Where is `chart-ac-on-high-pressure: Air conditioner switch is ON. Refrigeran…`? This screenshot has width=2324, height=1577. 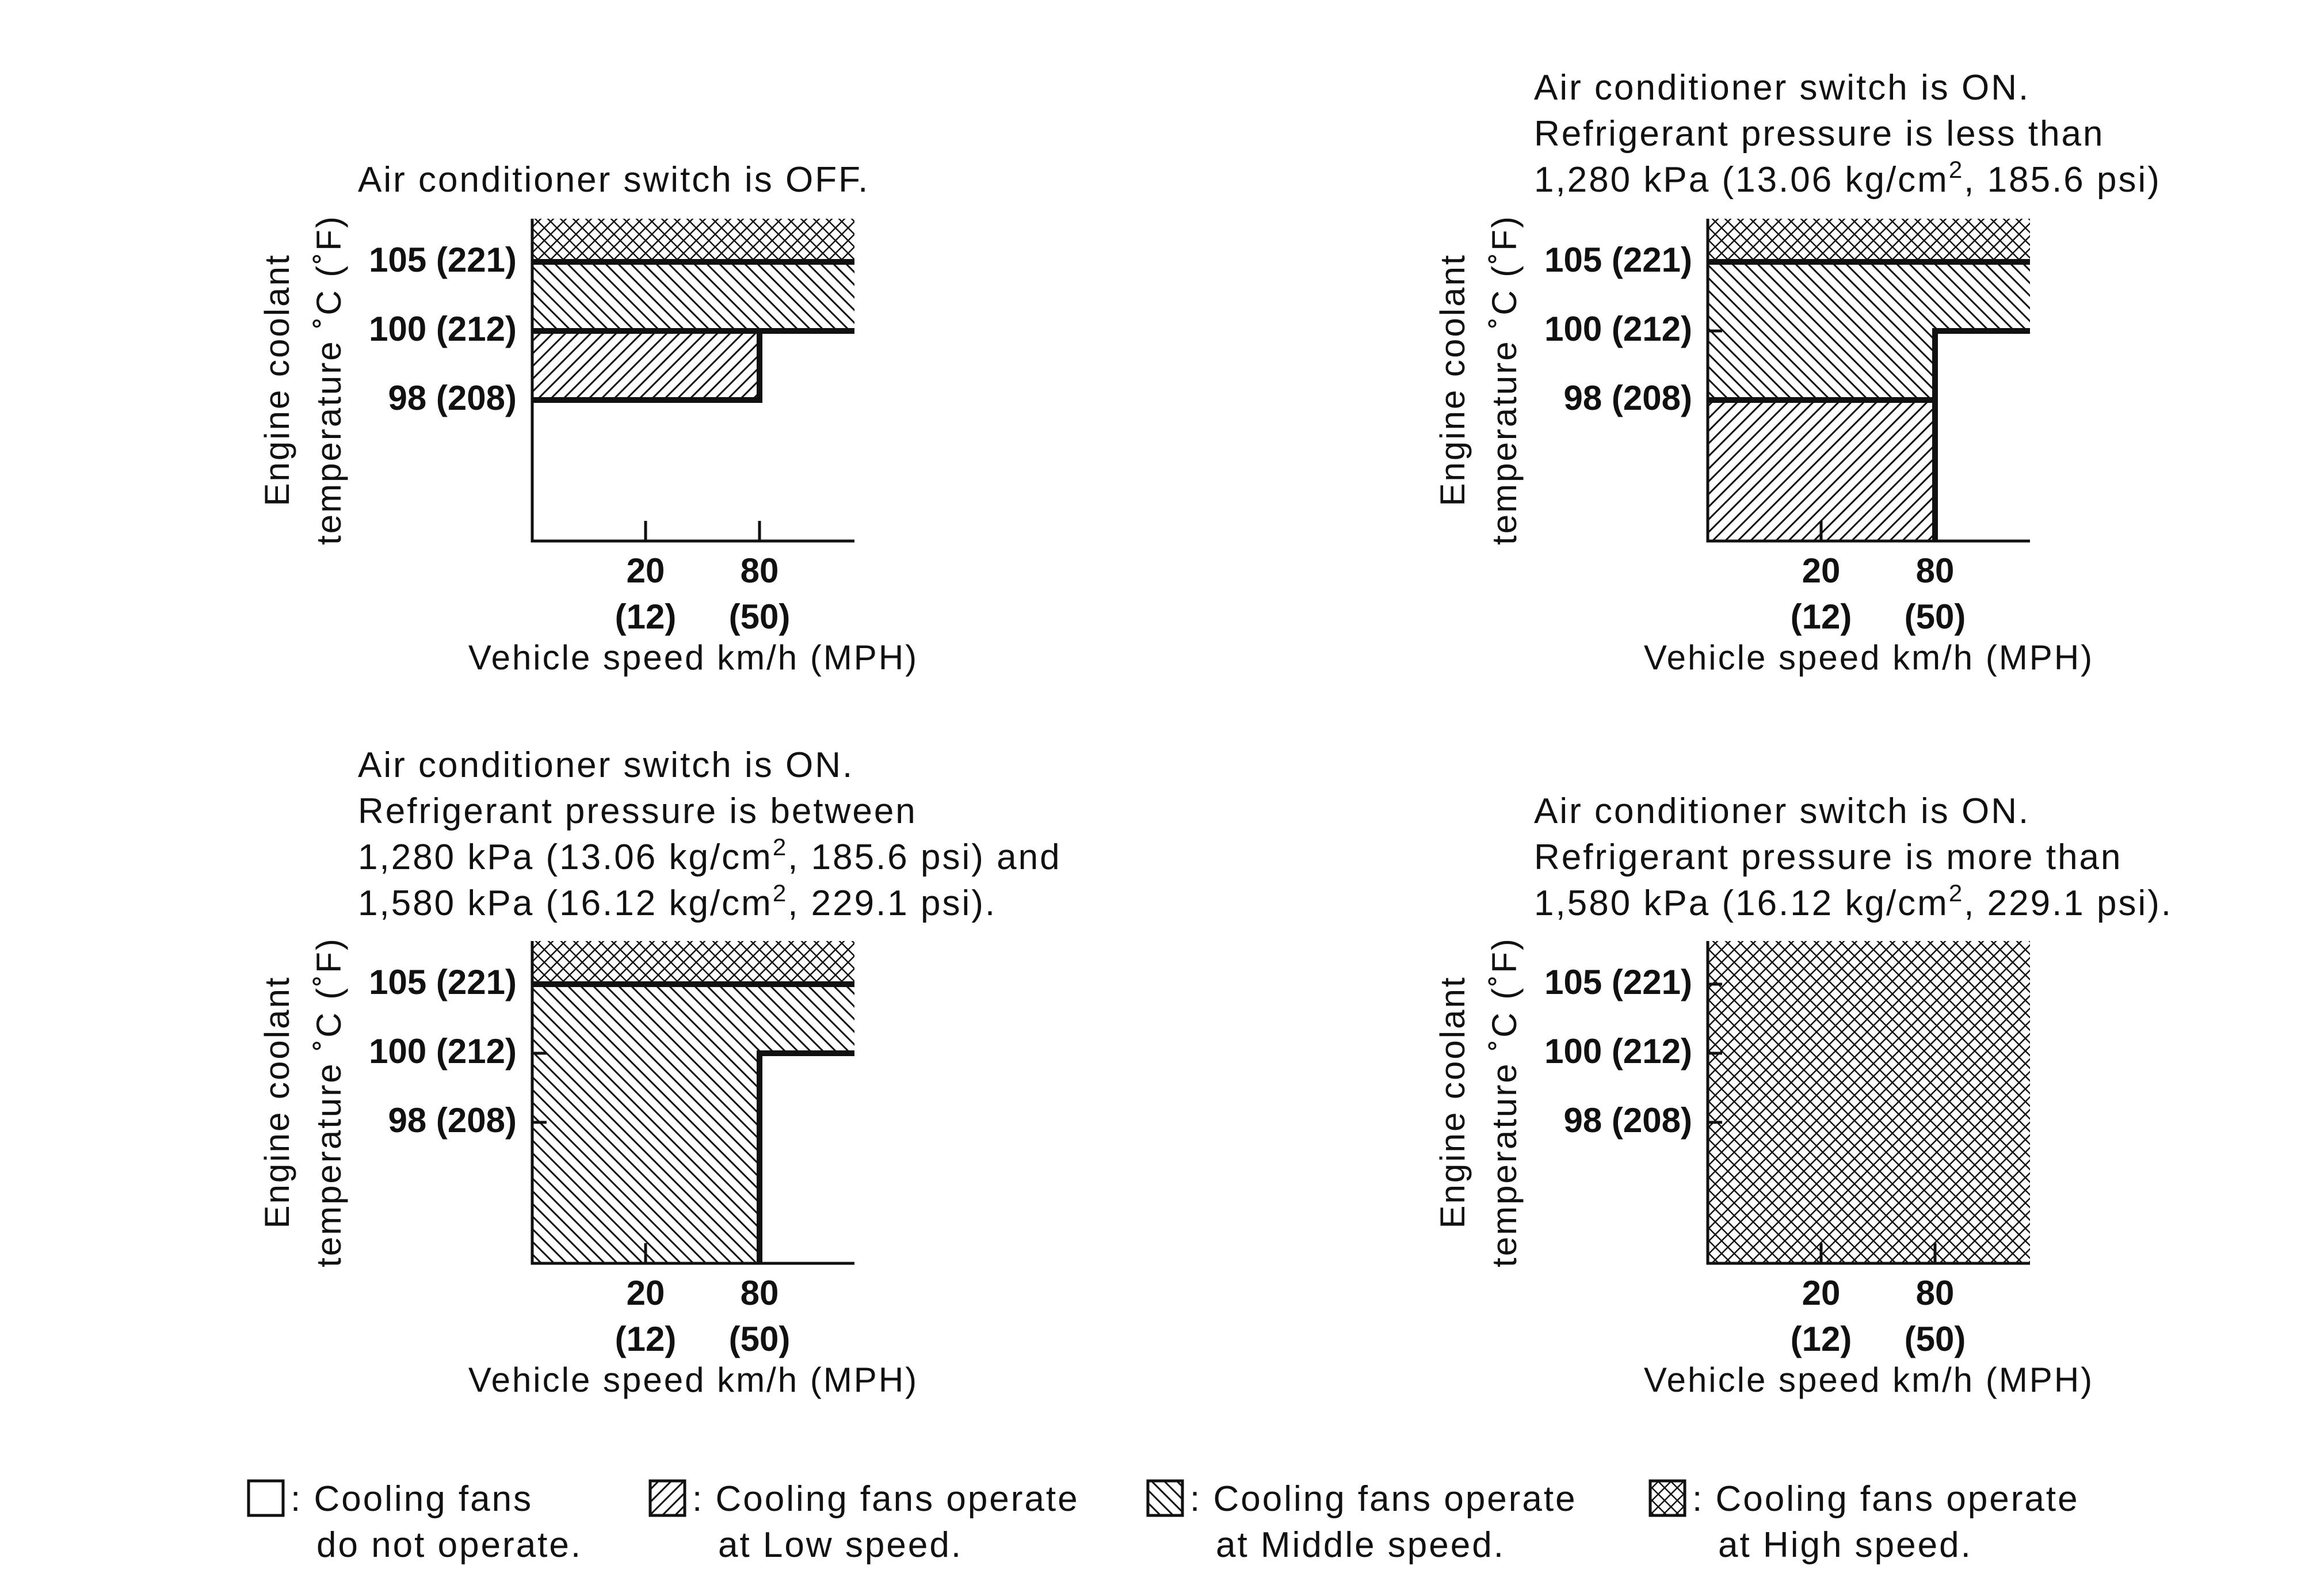 chart-ac-on-high-pressure: Air conditioner switch is ON. Refrigeran… is located at coordinates (1803, 1095).